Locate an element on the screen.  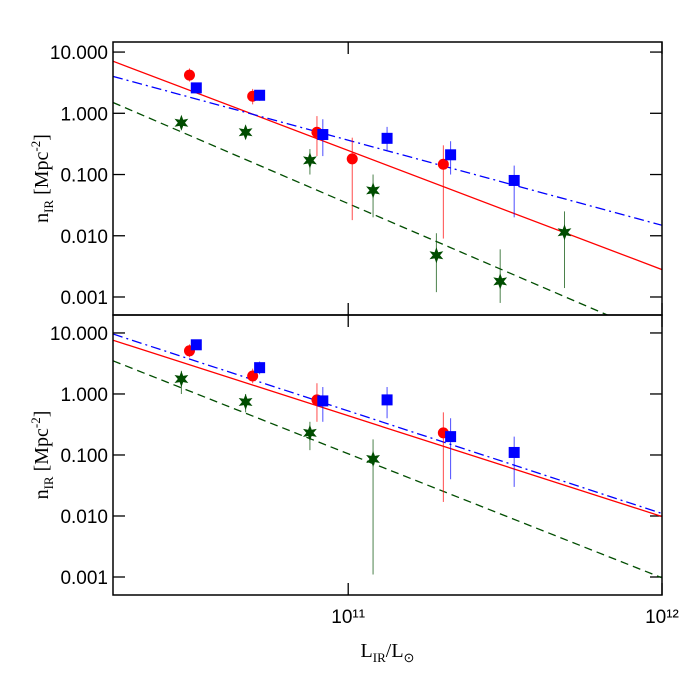
x-axis-label: LIR/L⊙ is located at coordinates (388, 652).